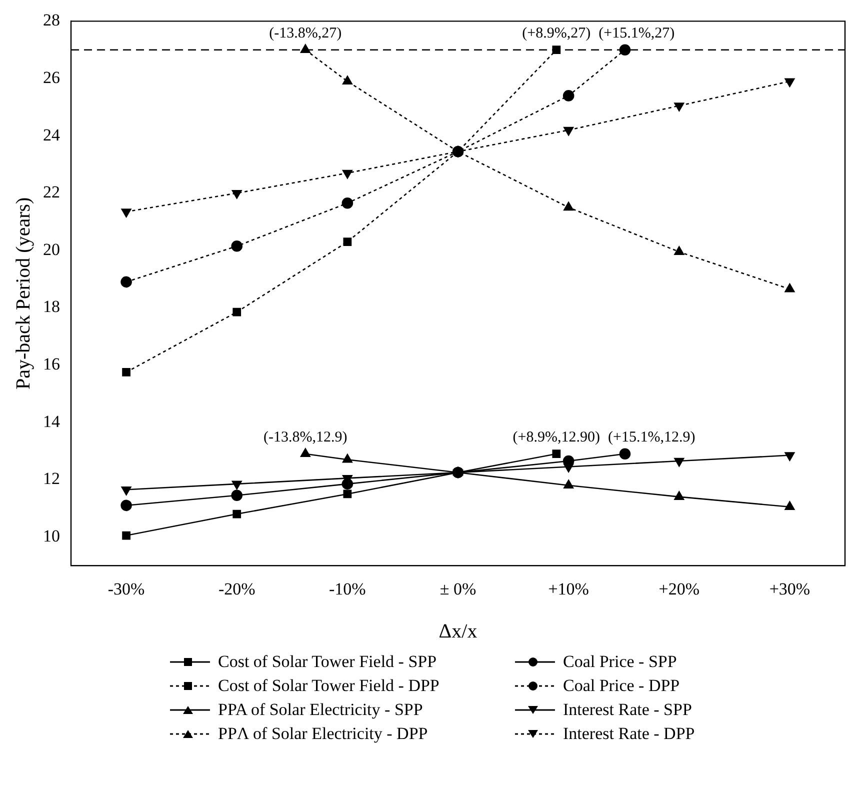  I want to click on x-tick-label: +20%, so click(679, 588).